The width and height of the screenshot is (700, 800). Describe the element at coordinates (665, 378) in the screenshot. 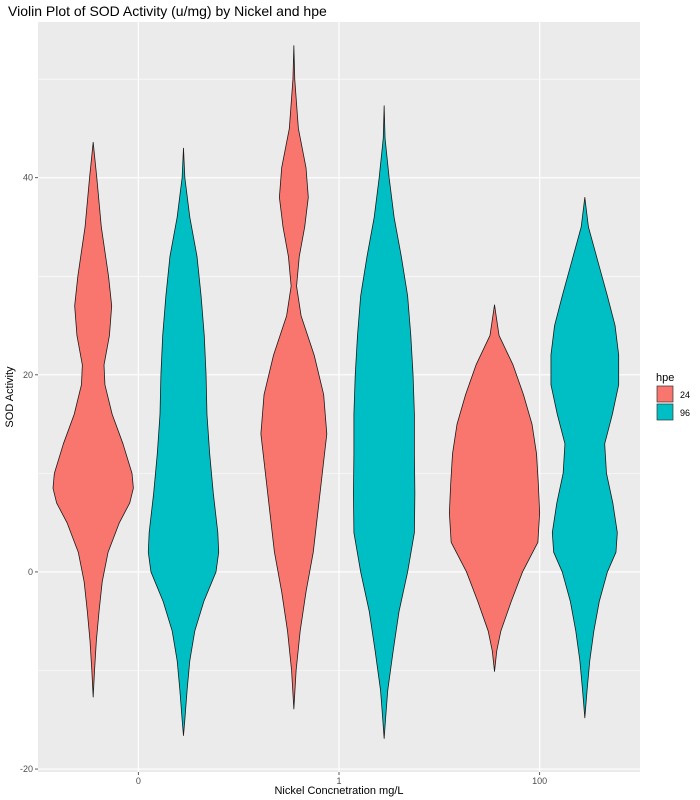

I see `legend-title: hpe` at that location.